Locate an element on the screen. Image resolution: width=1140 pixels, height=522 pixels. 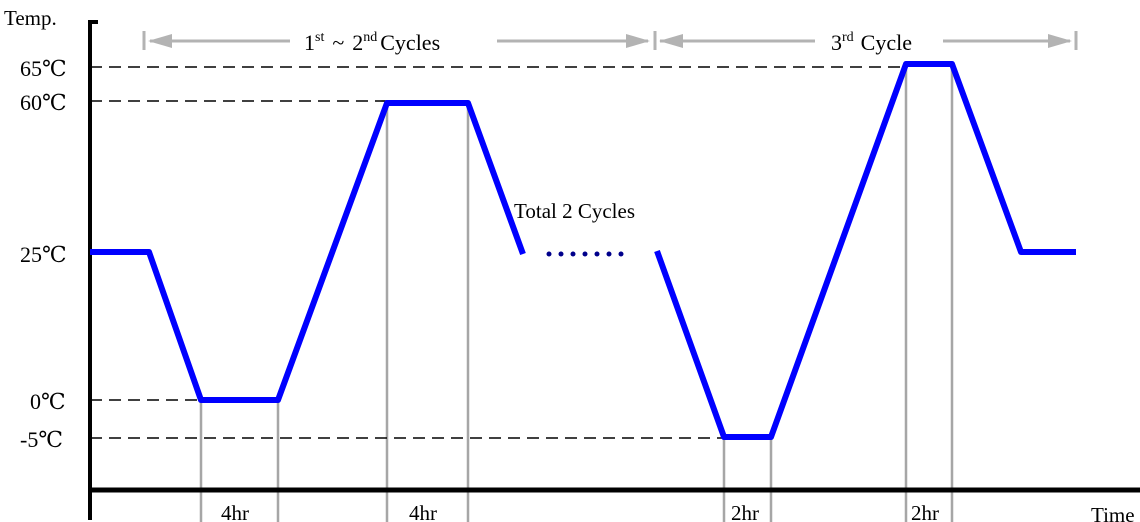
cycle-word: Cycle is located at coordinates (886, 42).